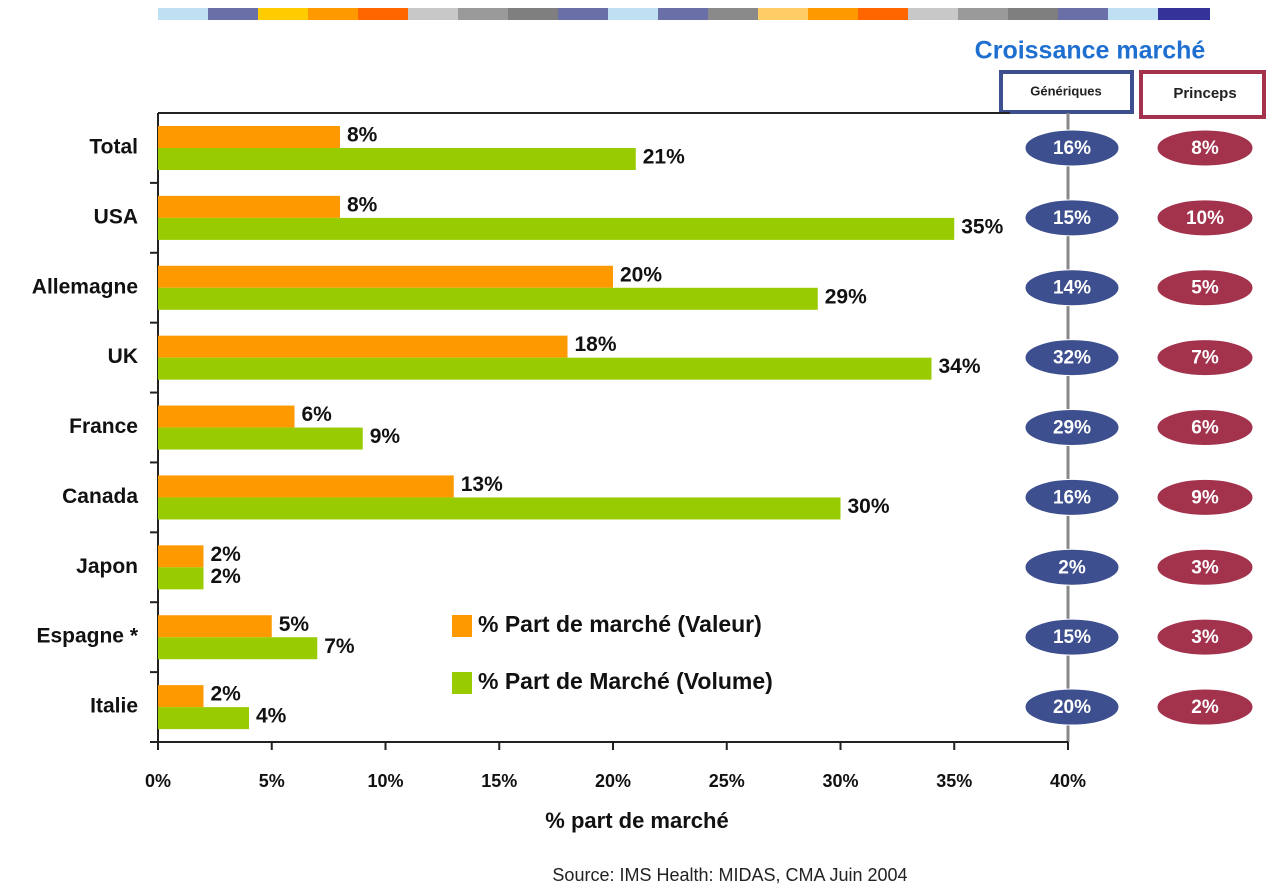 The height and width of the screenshot is (888, 1268). Describe the element at coordinates (87, 636) in the screenshot. I see `category-label: Espagne *` at that location.